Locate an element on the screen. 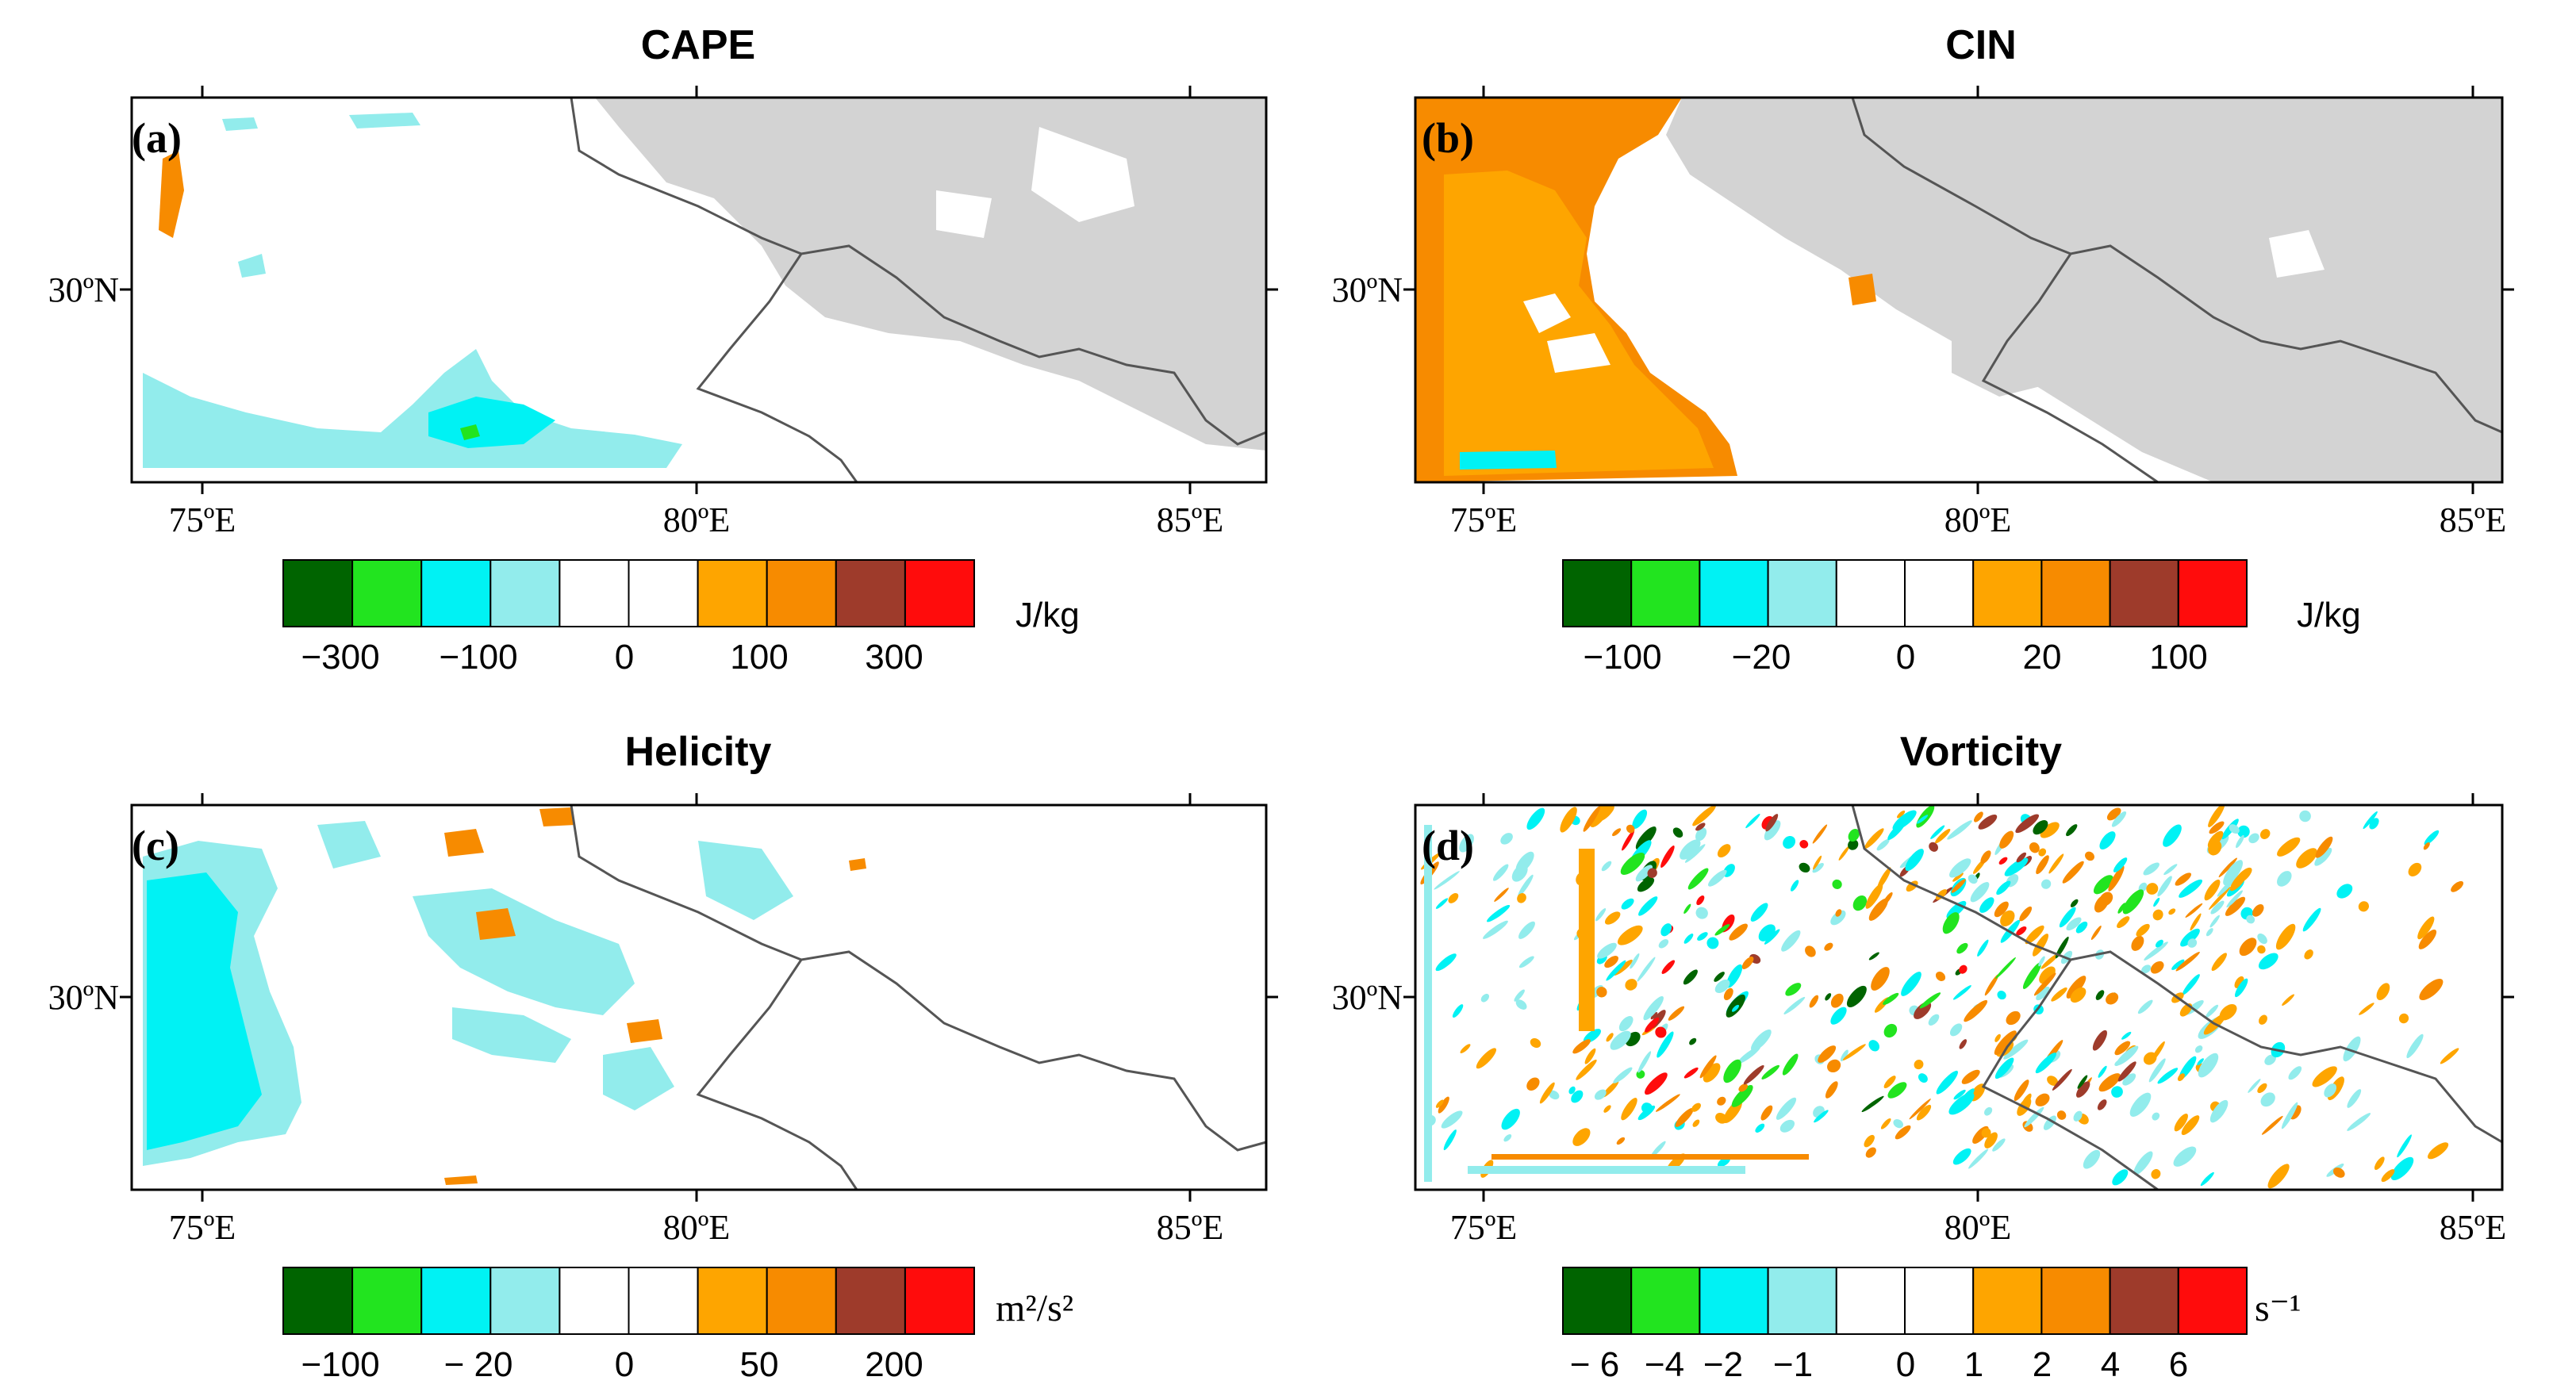 This screenshot has width=2576, height=1392. cape-shade-green is located at coordinates (470, 432).